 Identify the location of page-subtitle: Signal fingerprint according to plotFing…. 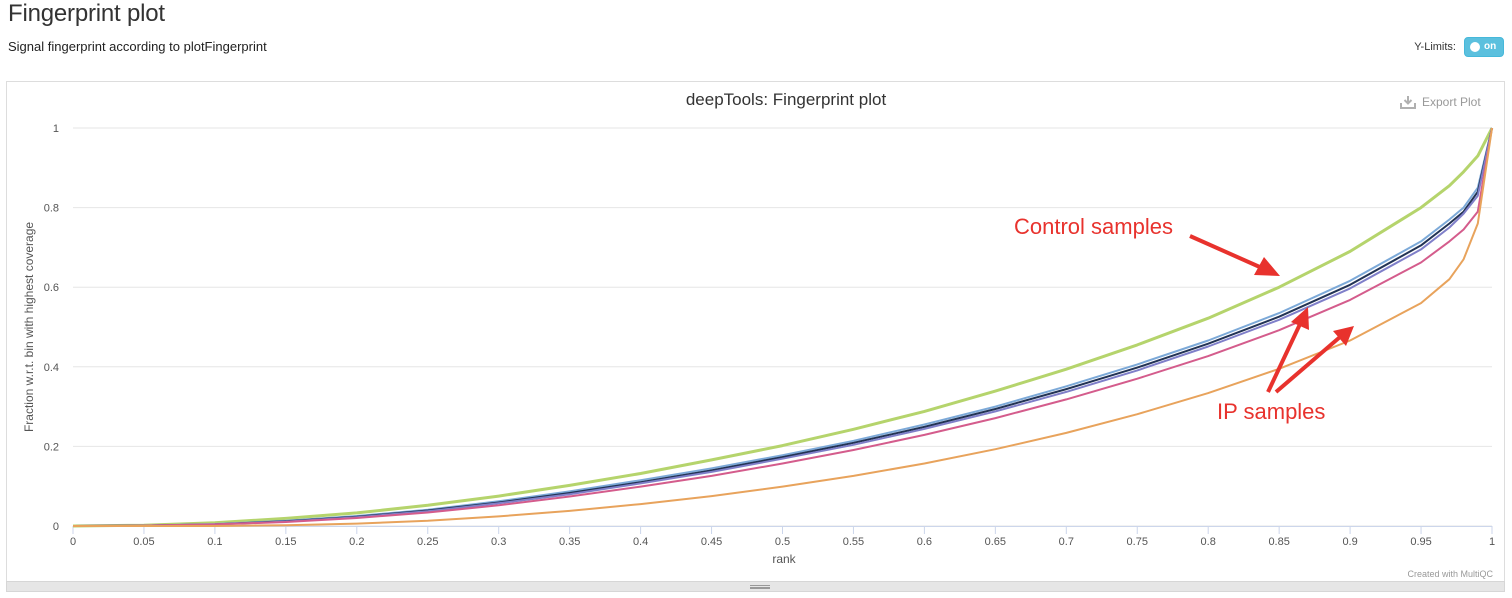
(137, 46).